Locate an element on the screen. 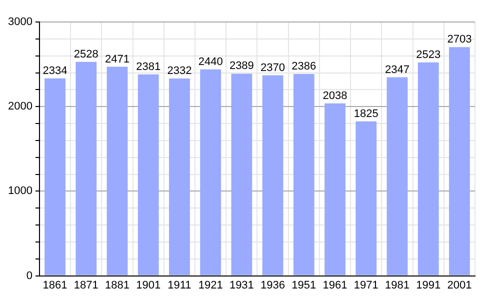 The image size is (500, 300). x-tick-label: 1991 is located at coordinates (428, 285).